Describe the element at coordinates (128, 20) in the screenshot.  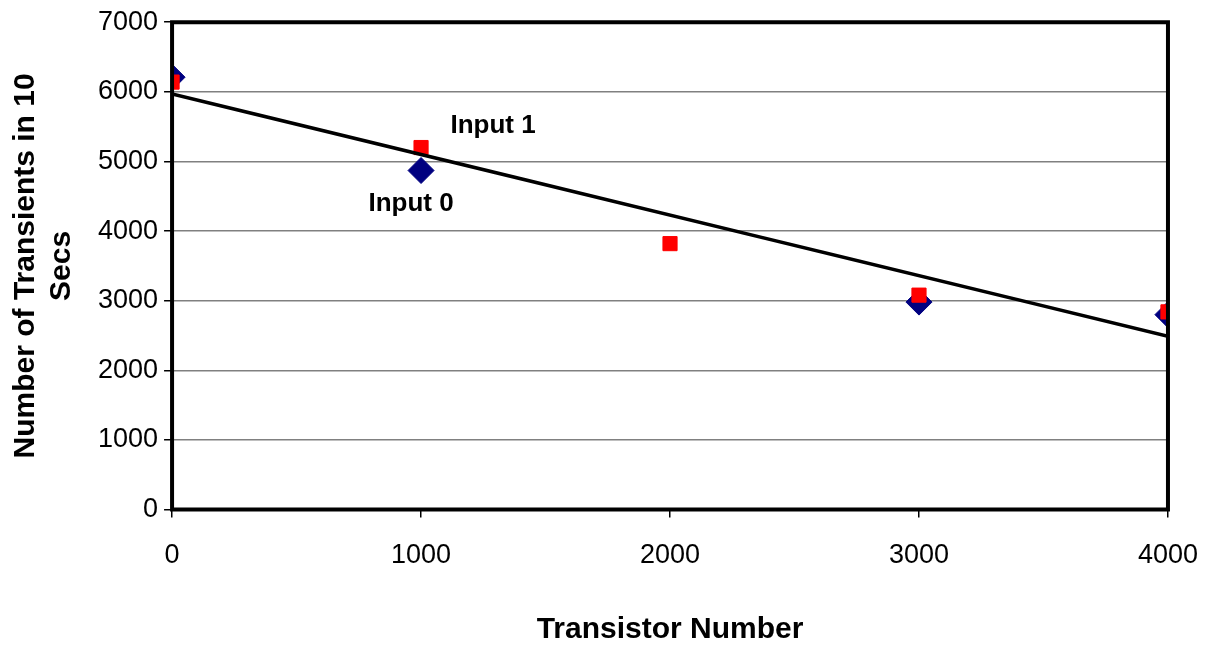
I see `y-tick-label: 7000` at that location.